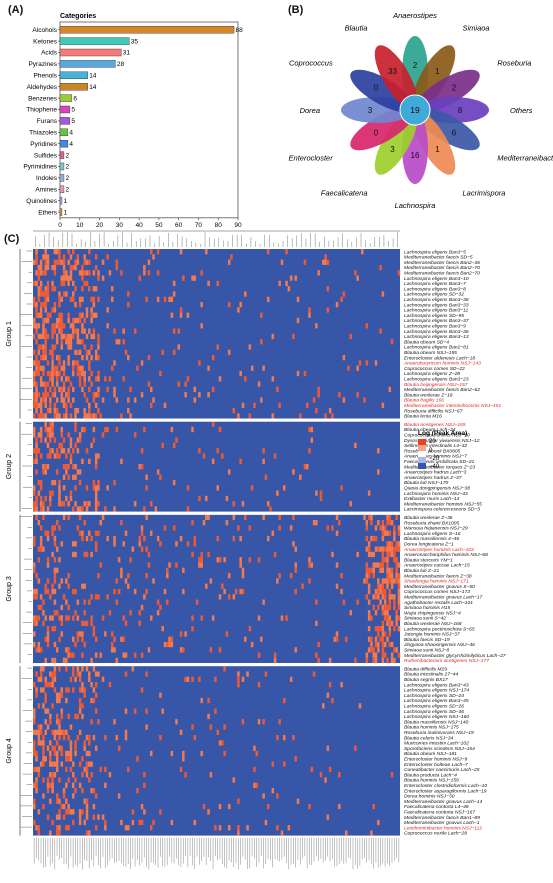 The height and width of the screenshot is (883, 553). I want to click on bar-value-label: 2, so click(67, 155).